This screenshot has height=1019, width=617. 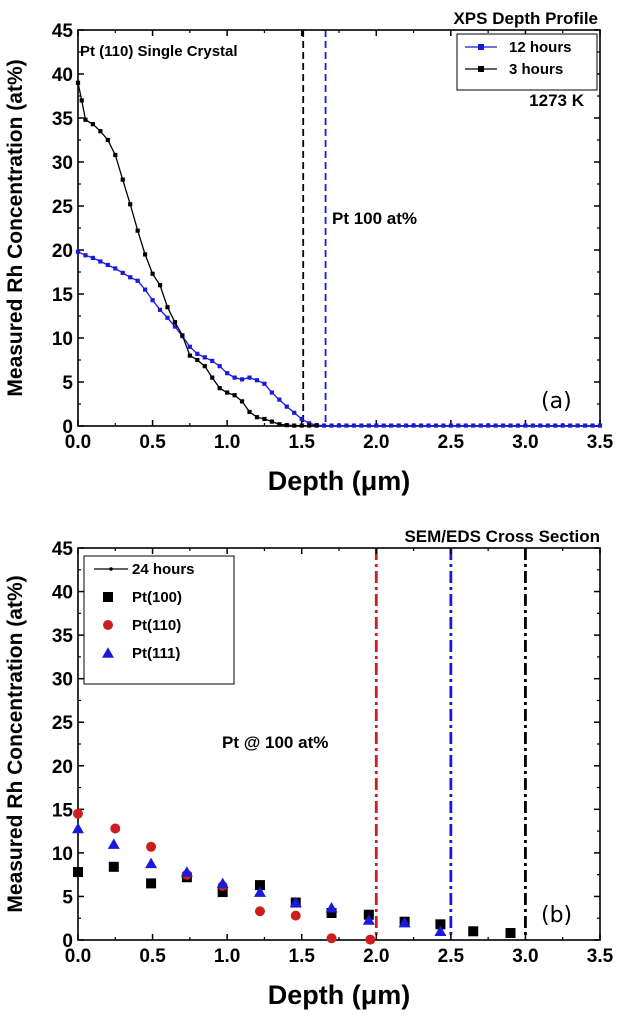 I want to click on legend: 12 hours 3 hours, so click(x=527, y=62).